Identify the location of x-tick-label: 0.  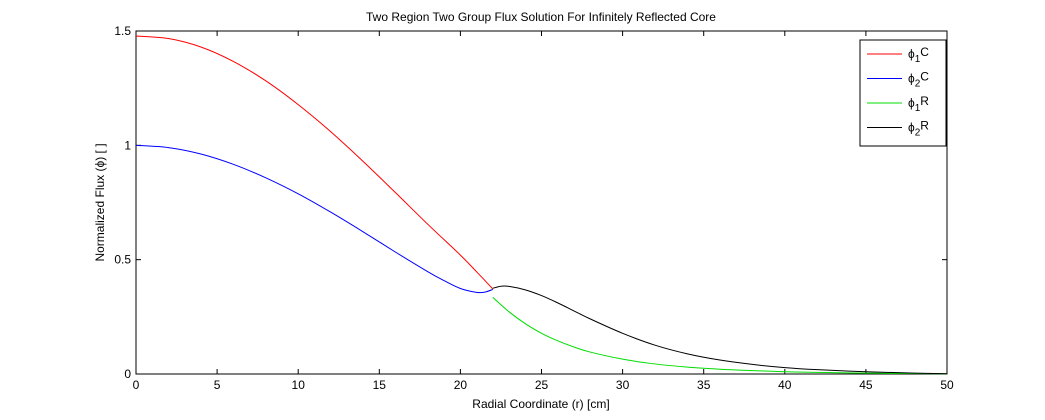
(136, 385).